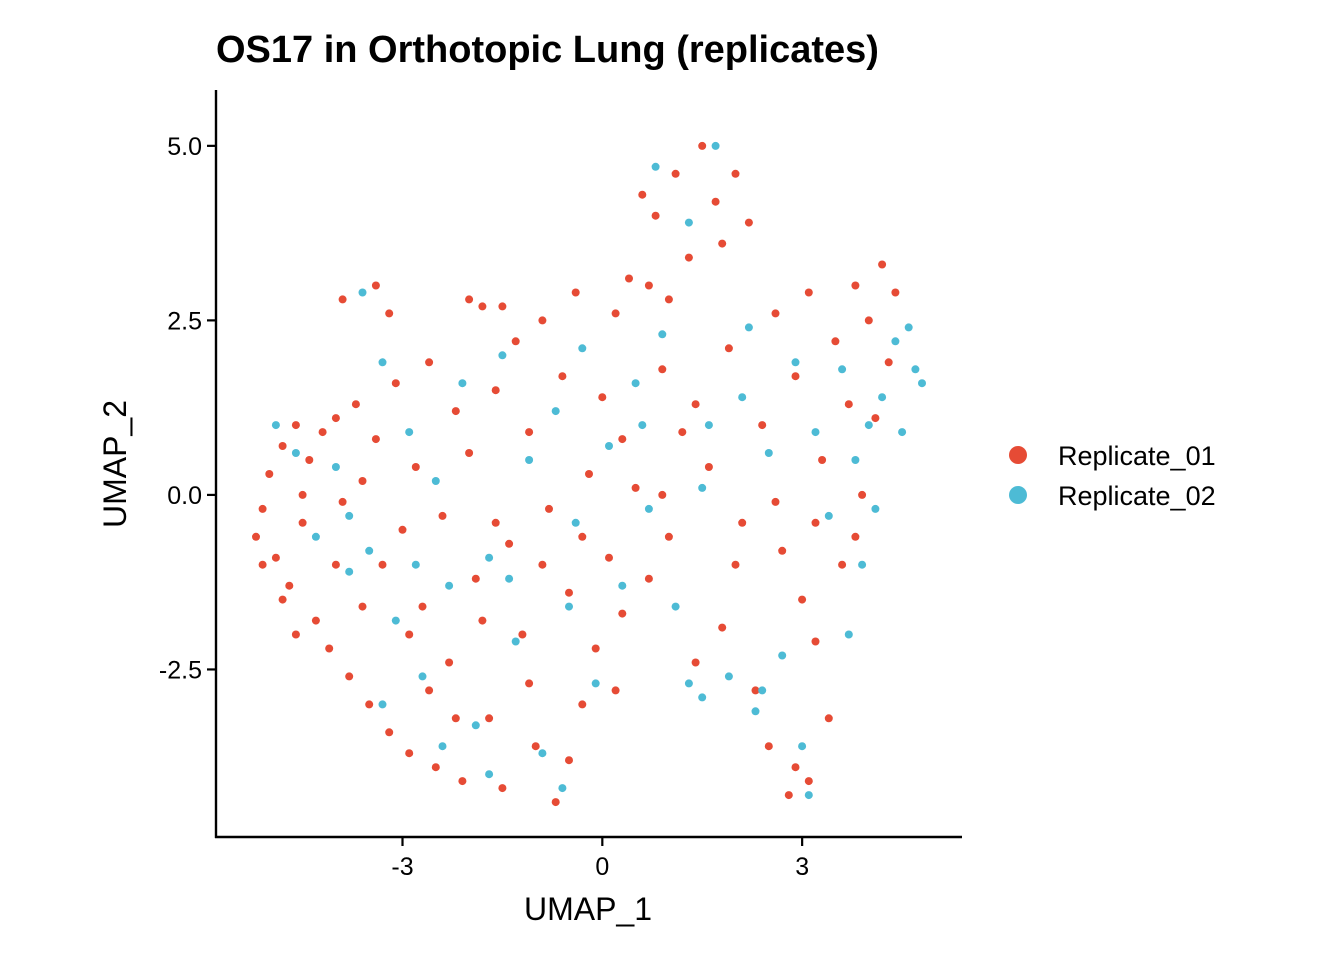 Image resolution: width=1344 pixels, height=960 pixels. What do you see at coordinates (402, 867) in the screenshot?
I see `x-tick-label: -3` at bounding box center [402, 867].